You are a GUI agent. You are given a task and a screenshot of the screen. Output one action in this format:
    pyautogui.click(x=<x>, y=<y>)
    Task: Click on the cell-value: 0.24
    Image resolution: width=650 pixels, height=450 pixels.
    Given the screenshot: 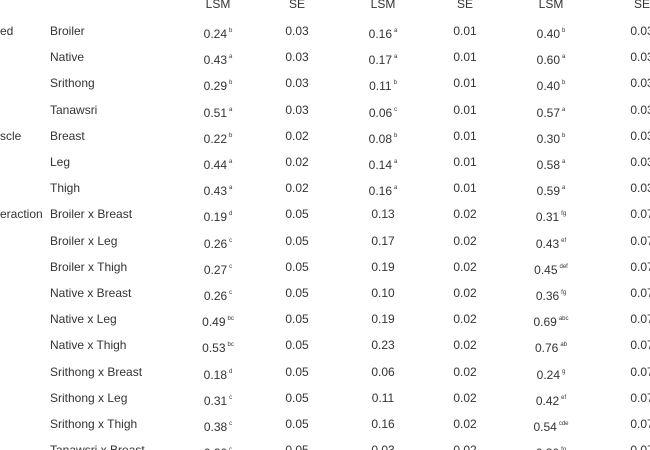 What is the action you would take?
    pyautogui.click(x=548, y=374)
    